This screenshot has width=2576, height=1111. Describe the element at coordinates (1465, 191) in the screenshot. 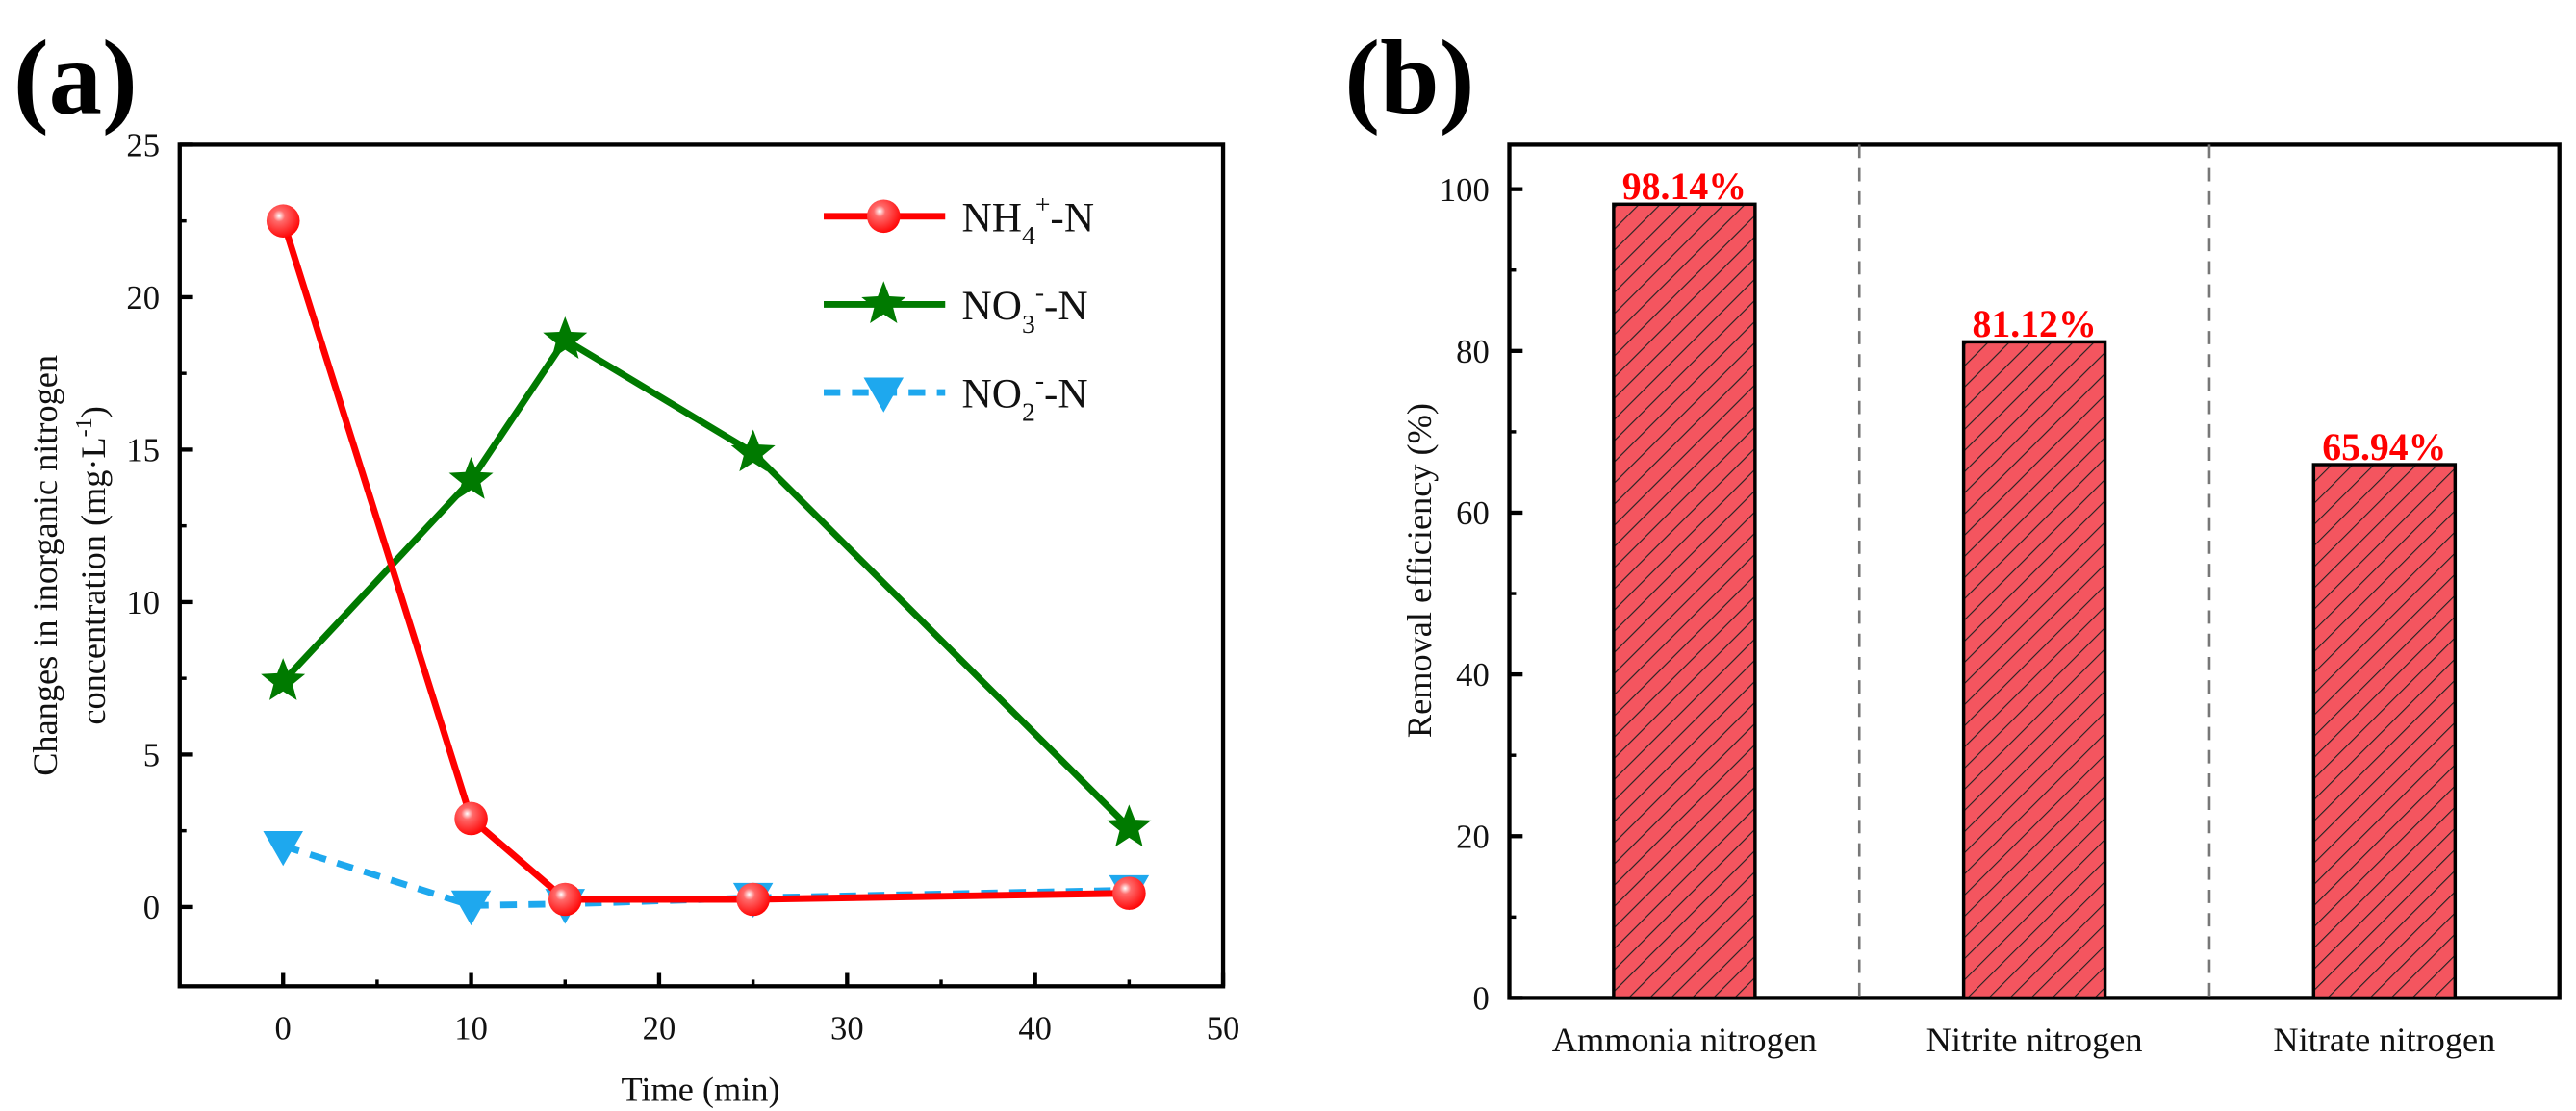

I see `y-tick-label: 100` at that location.